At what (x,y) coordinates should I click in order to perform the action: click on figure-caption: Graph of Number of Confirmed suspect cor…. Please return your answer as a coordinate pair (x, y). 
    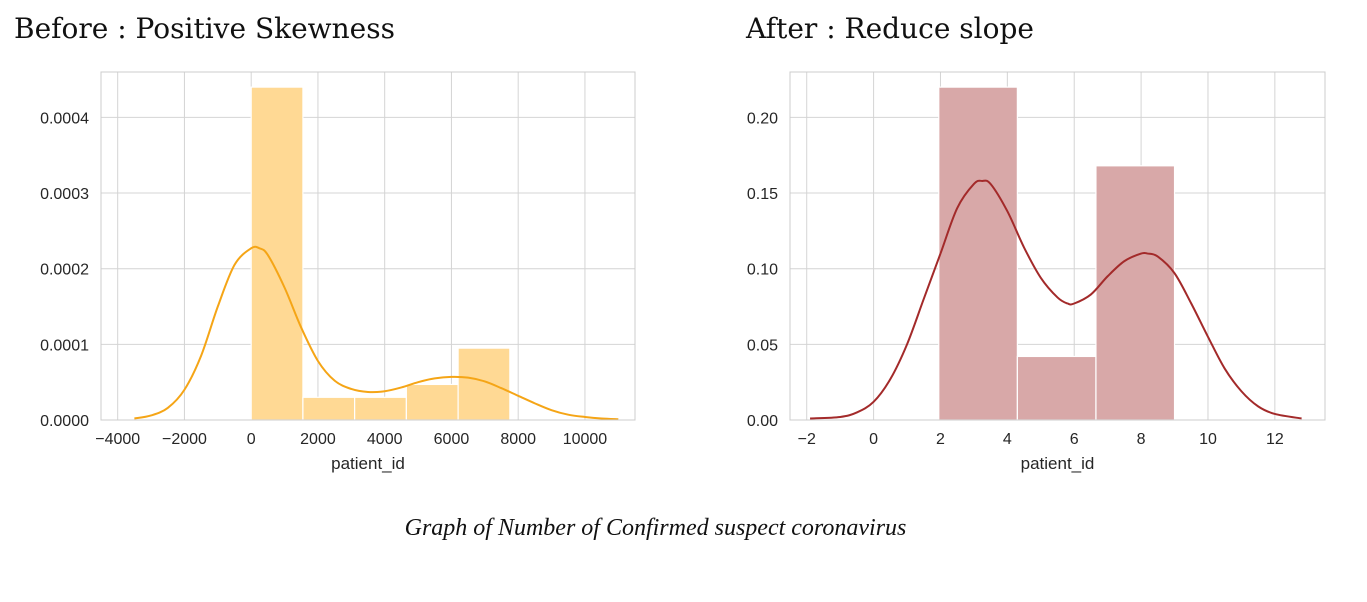
    Looking at the image, I should click on (655, 528).